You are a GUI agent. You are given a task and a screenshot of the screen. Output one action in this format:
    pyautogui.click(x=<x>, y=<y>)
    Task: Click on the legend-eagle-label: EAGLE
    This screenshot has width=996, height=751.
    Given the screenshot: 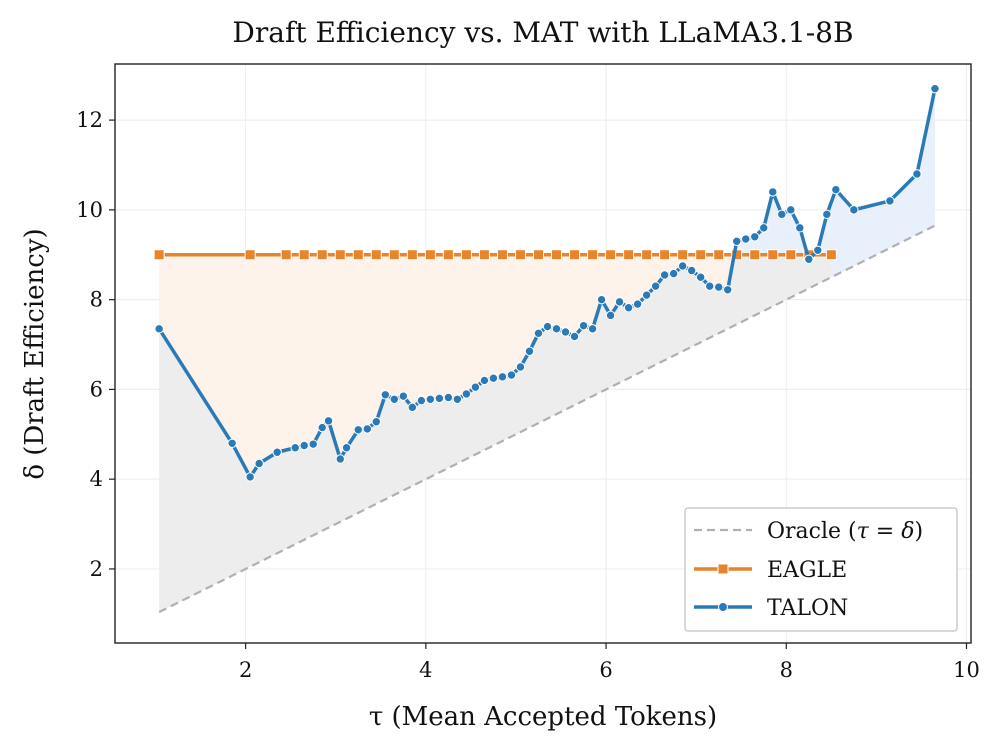 What is the action you would take?
    pyautogui.click(x=807, y=570)
    